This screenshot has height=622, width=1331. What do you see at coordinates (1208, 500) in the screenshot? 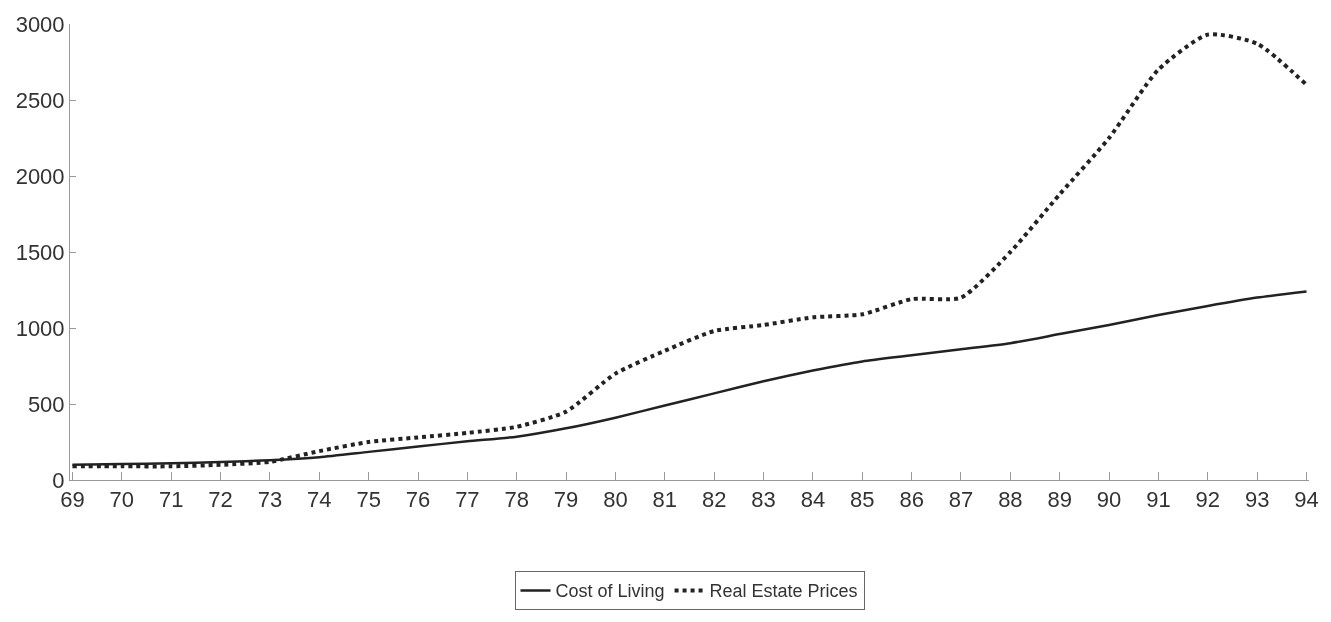
I see `x-tick-label: 92` at bounding box center [1208, 500].